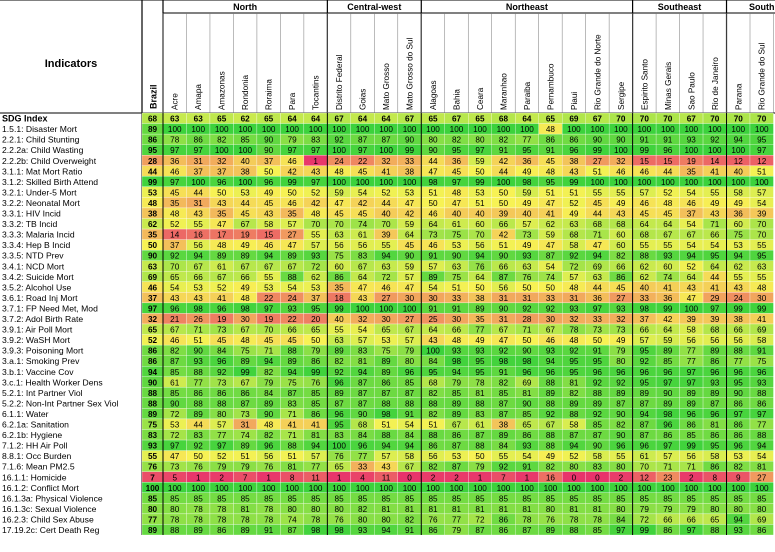 The image size is (775, 552). What do you see at coordinates (269, 203) in the screenshot?
I see `cell-value: 45` at bounding box center [269, 203].